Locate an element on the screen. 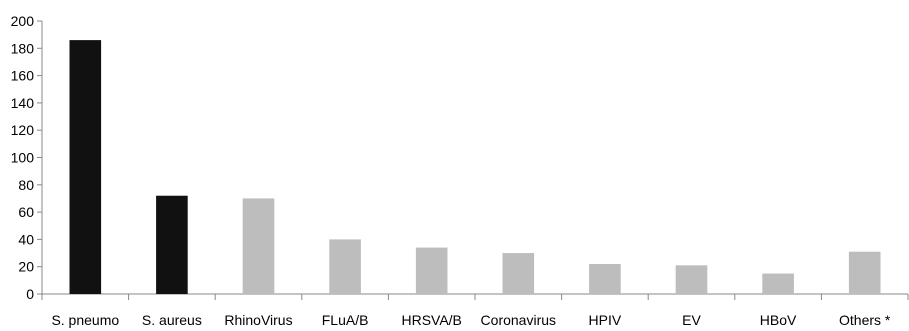 Image resolution: width=909 pixels, height=331 pixels. y-tick-label: 20 is located at coordinates (26, 267).